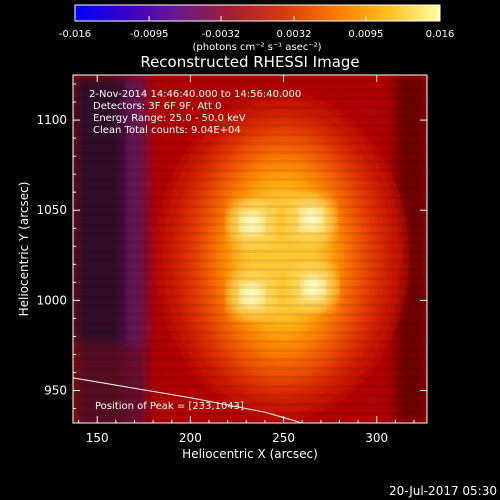  What do you see at coordinates (257, 13) in the screenshot?
I see `colorbar-scale` at bounding box center [257, 13].